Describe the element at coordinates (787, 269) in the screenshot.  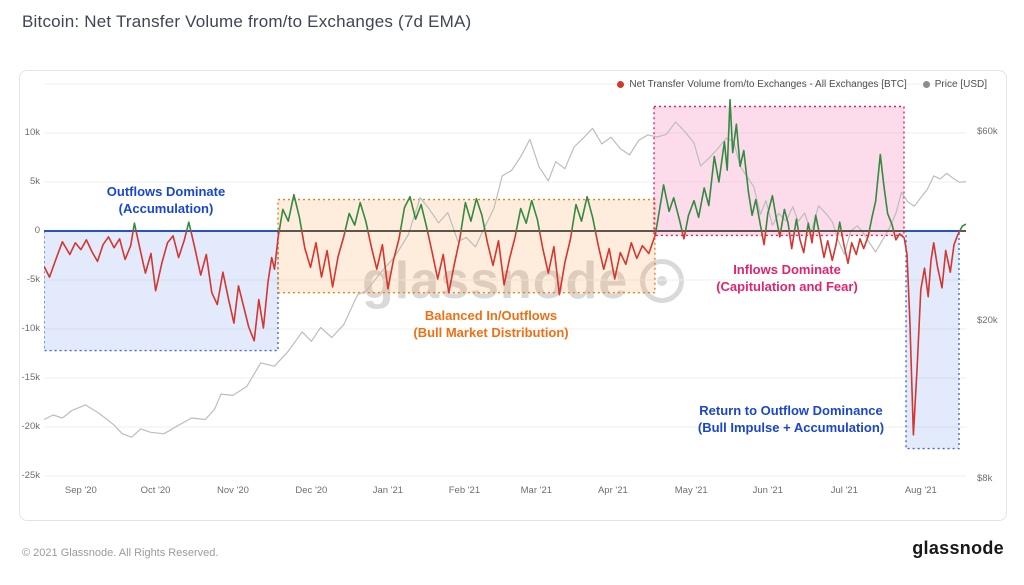
I see `annotation-line: Inflows Dominate` at that location.